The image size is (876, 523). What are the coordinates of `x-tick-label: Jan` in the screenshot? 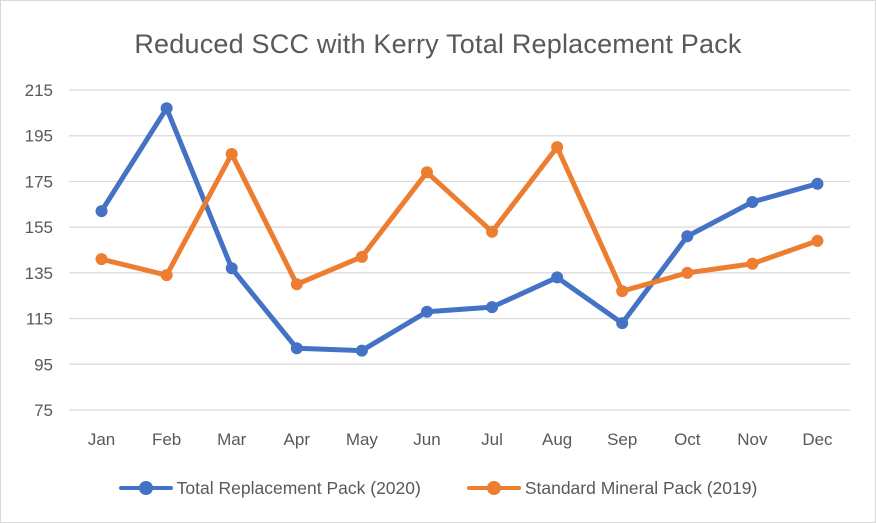 It's located at (101, 439).